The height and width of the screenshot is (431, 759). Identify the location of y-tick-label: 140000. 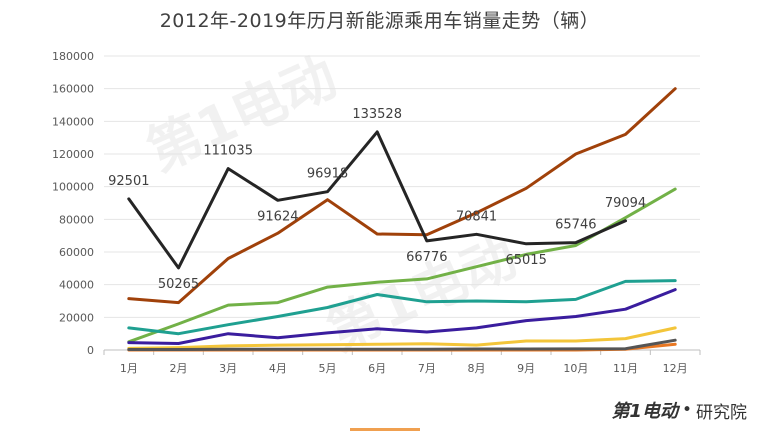
(73, 121).